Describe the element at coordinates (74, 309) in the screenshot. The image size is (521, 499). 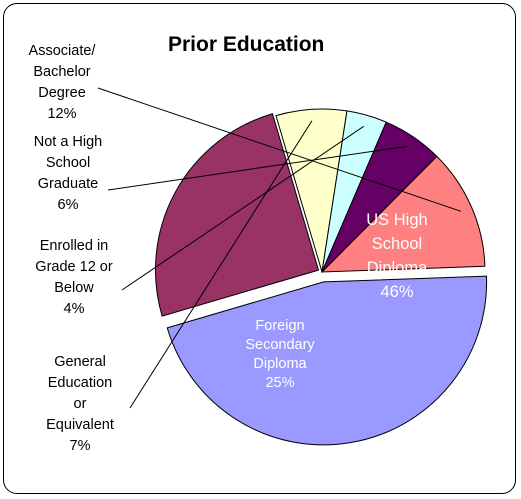
I see `slice-label-line: 4%` at that location.